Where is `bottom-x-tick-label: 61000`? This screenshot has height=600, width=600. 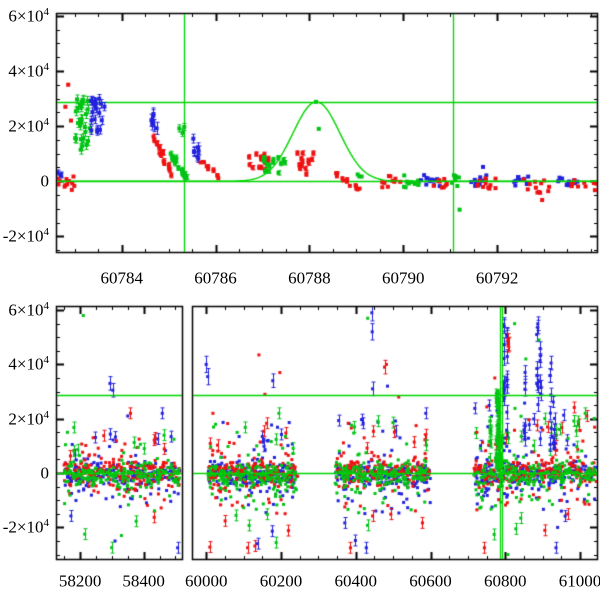
bottom-x-tick-label: 61000 is located at coordinates (579, 581).